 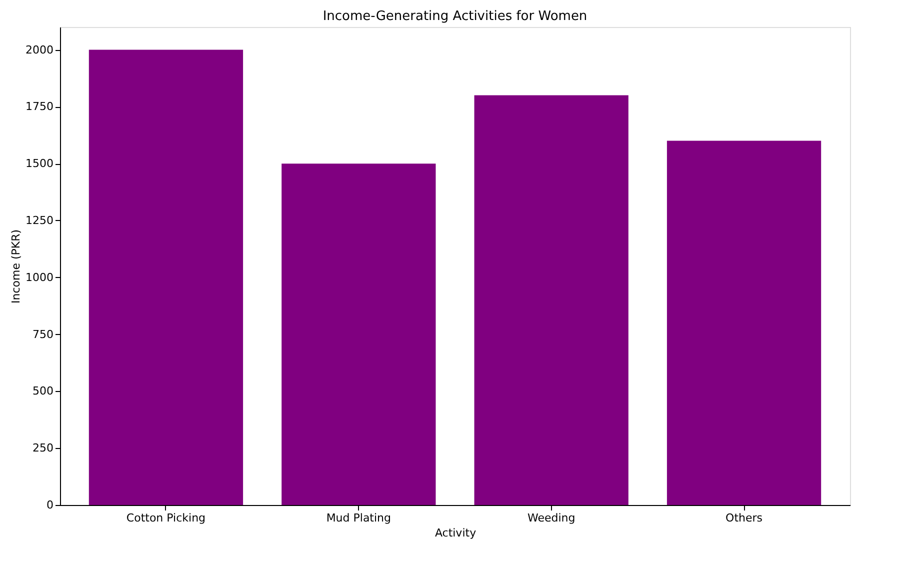 I want to click on x-tick-label: Mud Plating, so click(x=359, y=518).